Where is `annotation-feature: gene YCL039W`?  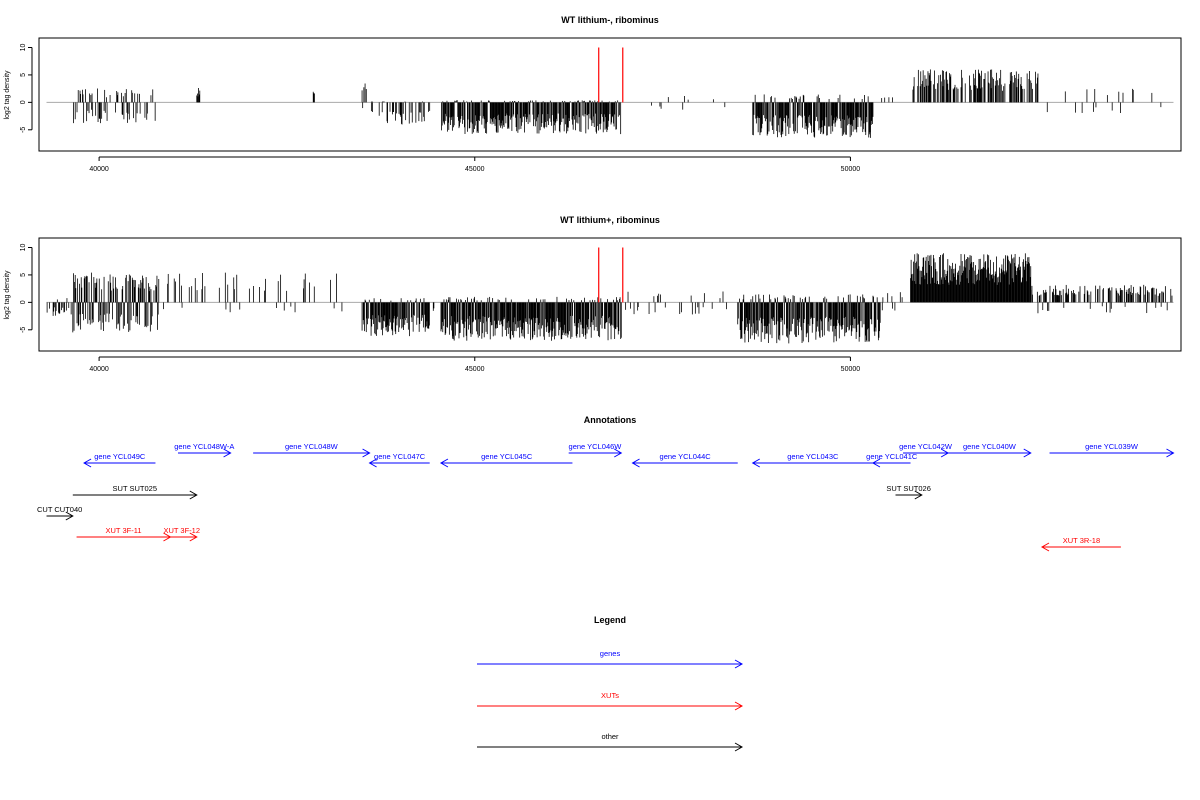 annotation-feature: gene YCL039W is located at coordinates (1112, 450).